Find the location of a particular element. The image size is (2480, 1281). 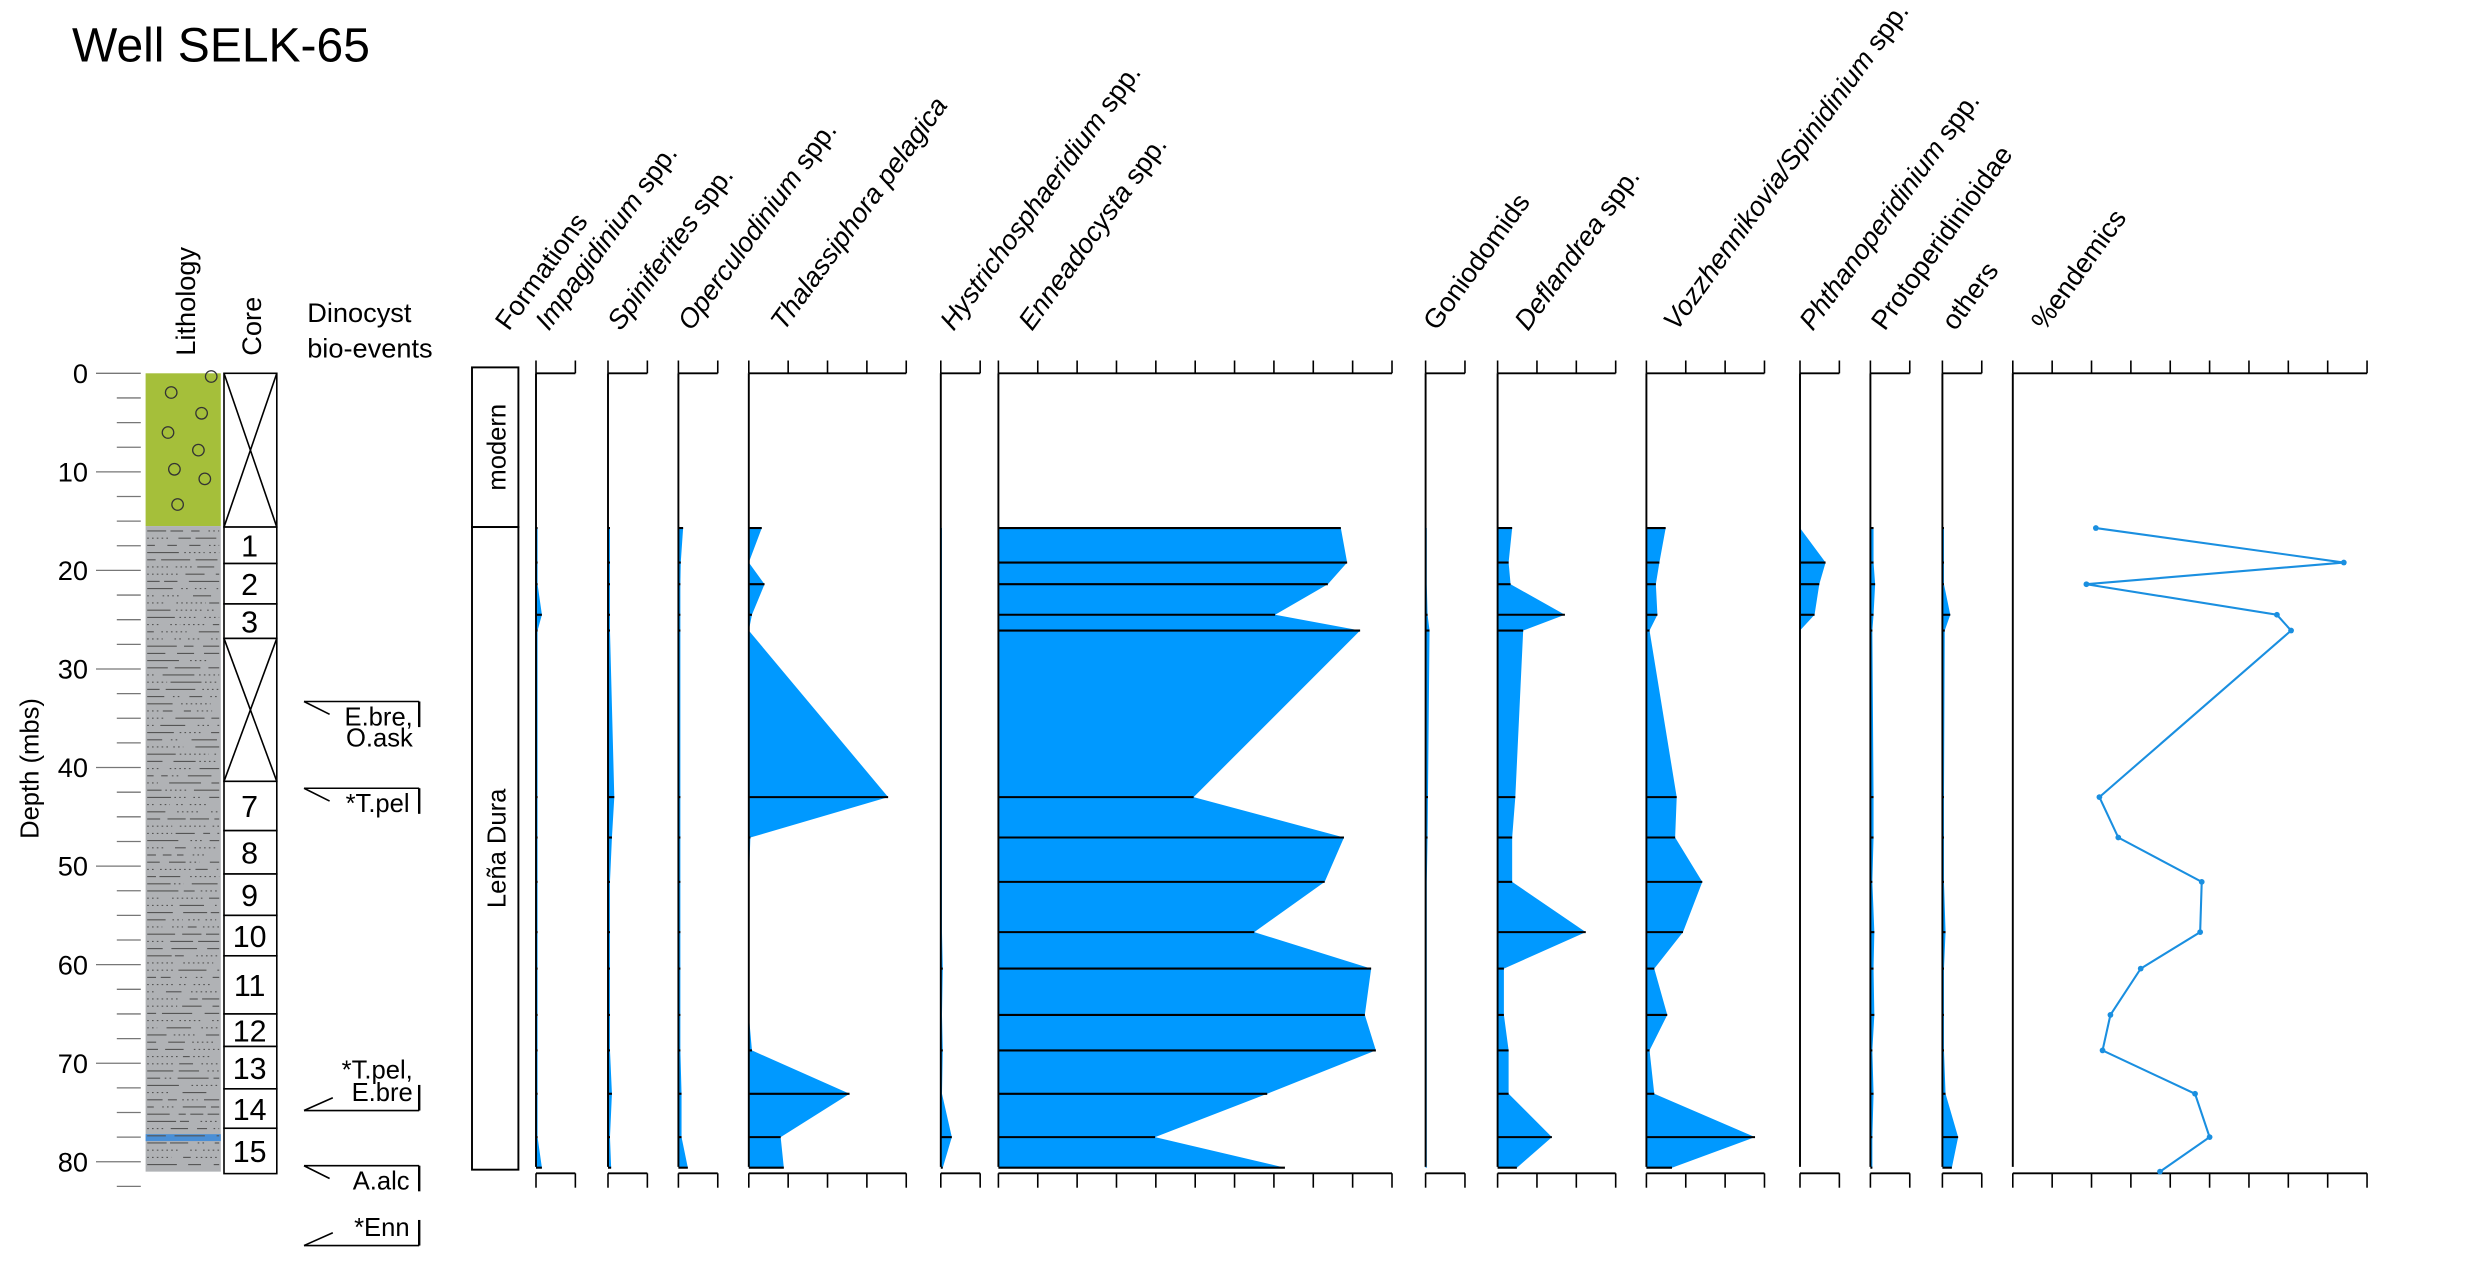

formation-label: modern is located at coordinates (498, 447).